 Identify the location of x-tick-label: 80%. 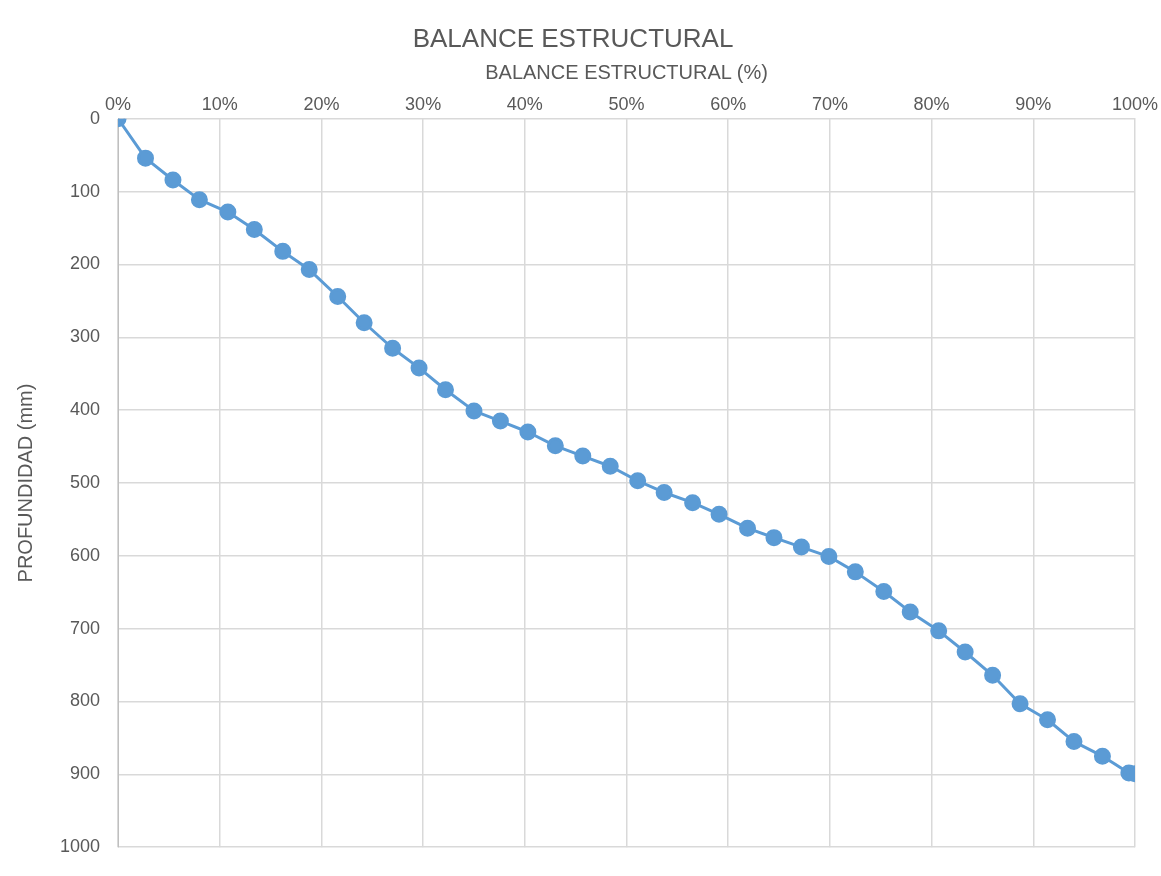
(931, 103).